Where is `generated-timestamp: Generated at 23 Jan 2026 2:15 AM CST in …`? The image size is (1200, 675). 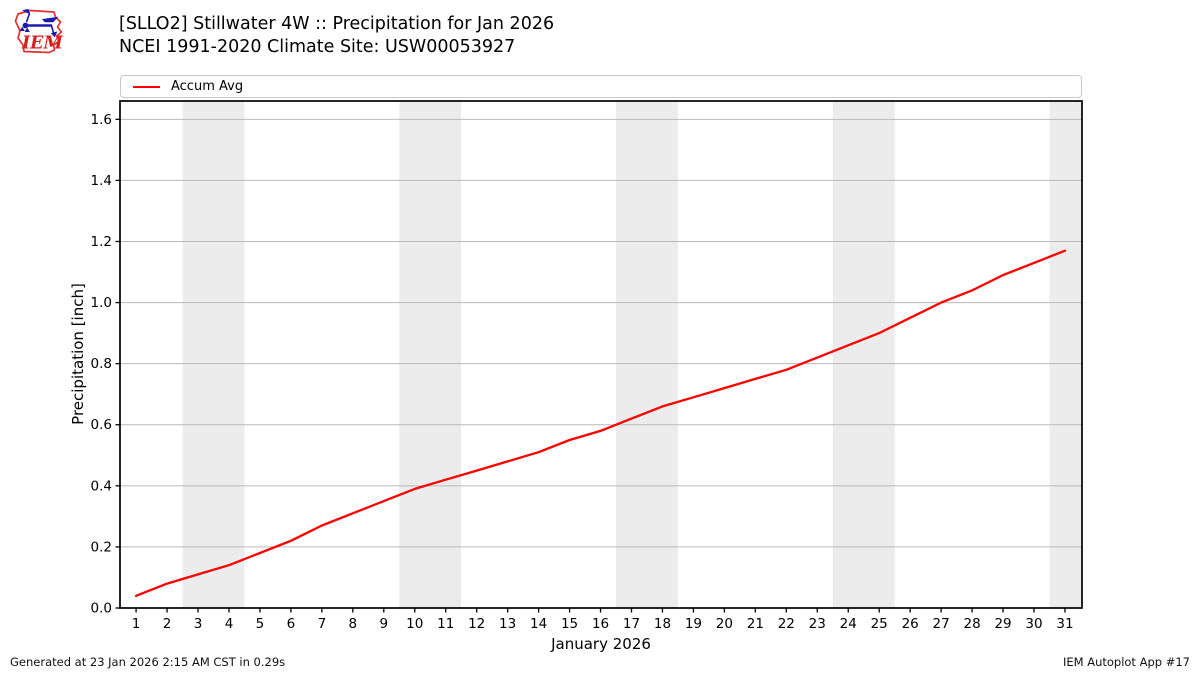
generated-timestamp: Generated at 23 Jan 2026 2:15 AM CST in … is located at coordinates (148, 662).